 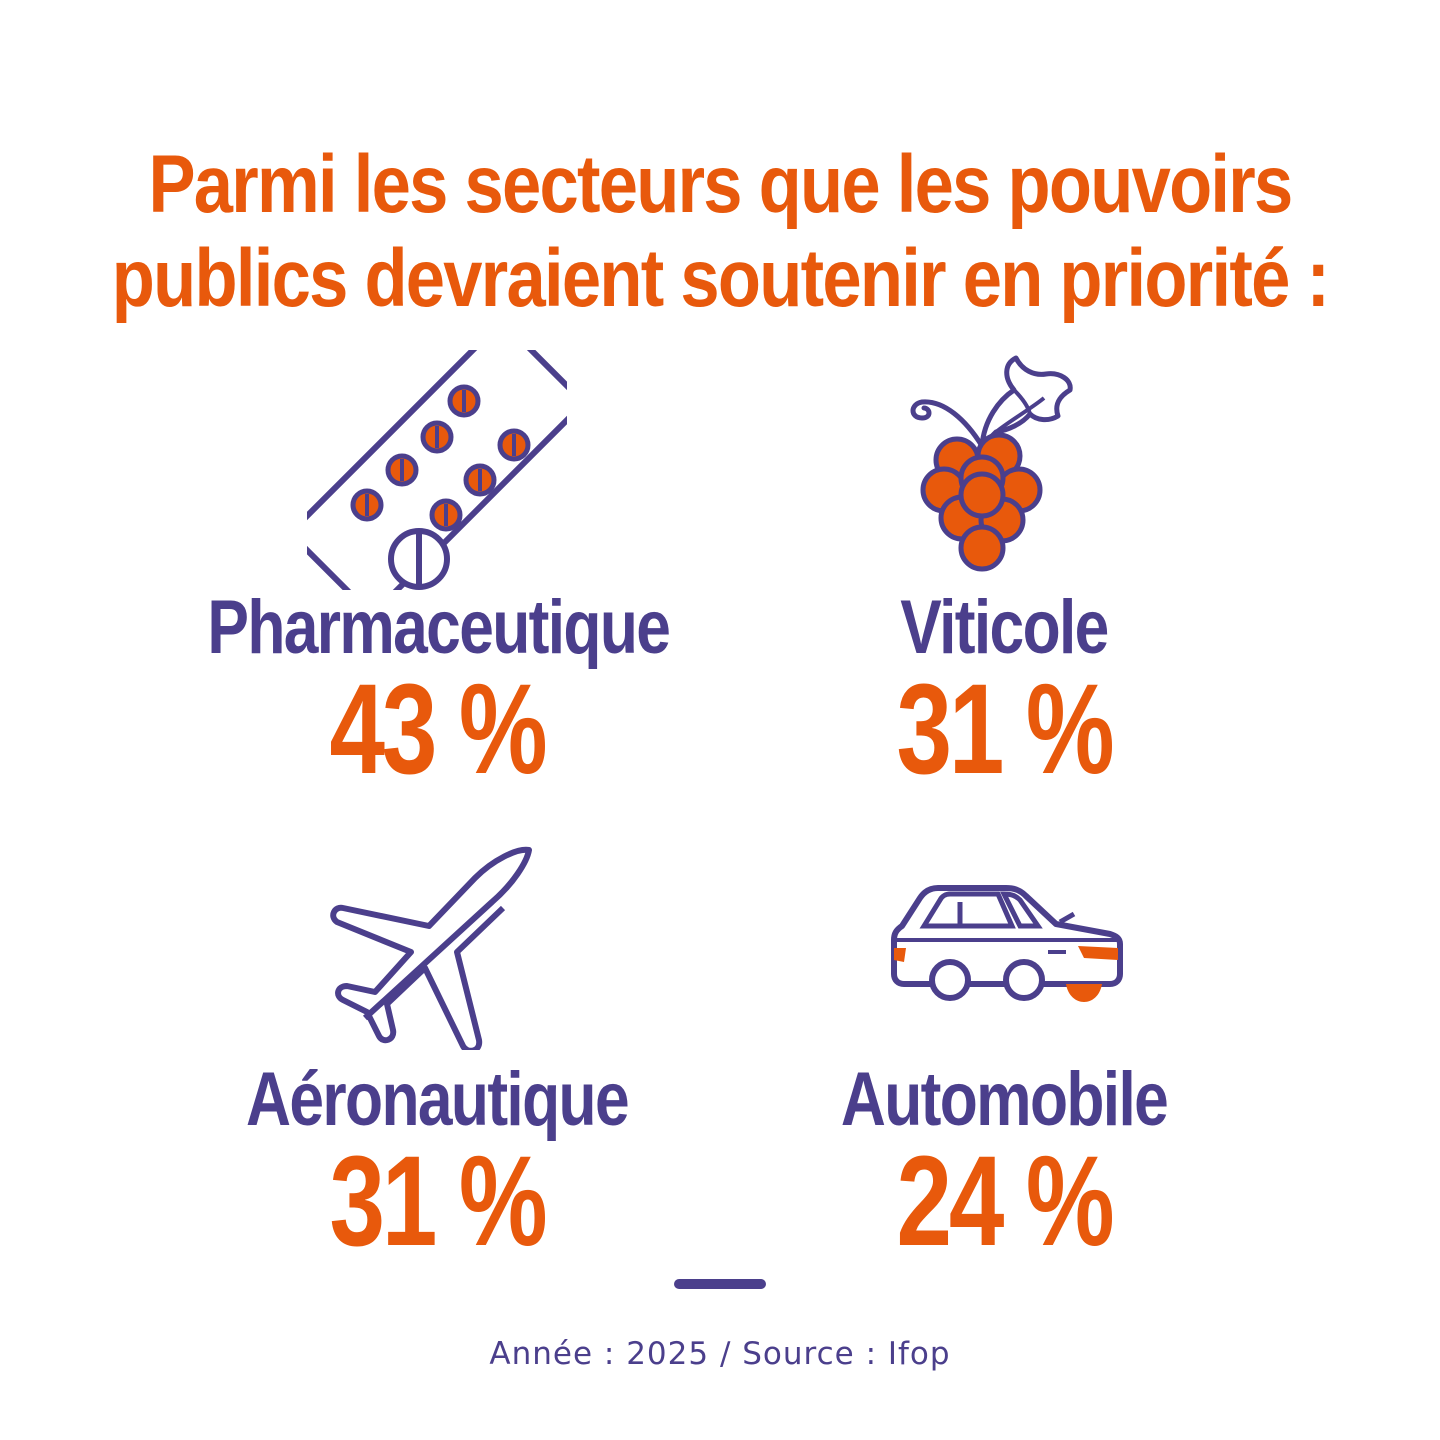 I want to click on sector-aeronautique: Aéronautique 31 %, so click(x=437, y=1056).